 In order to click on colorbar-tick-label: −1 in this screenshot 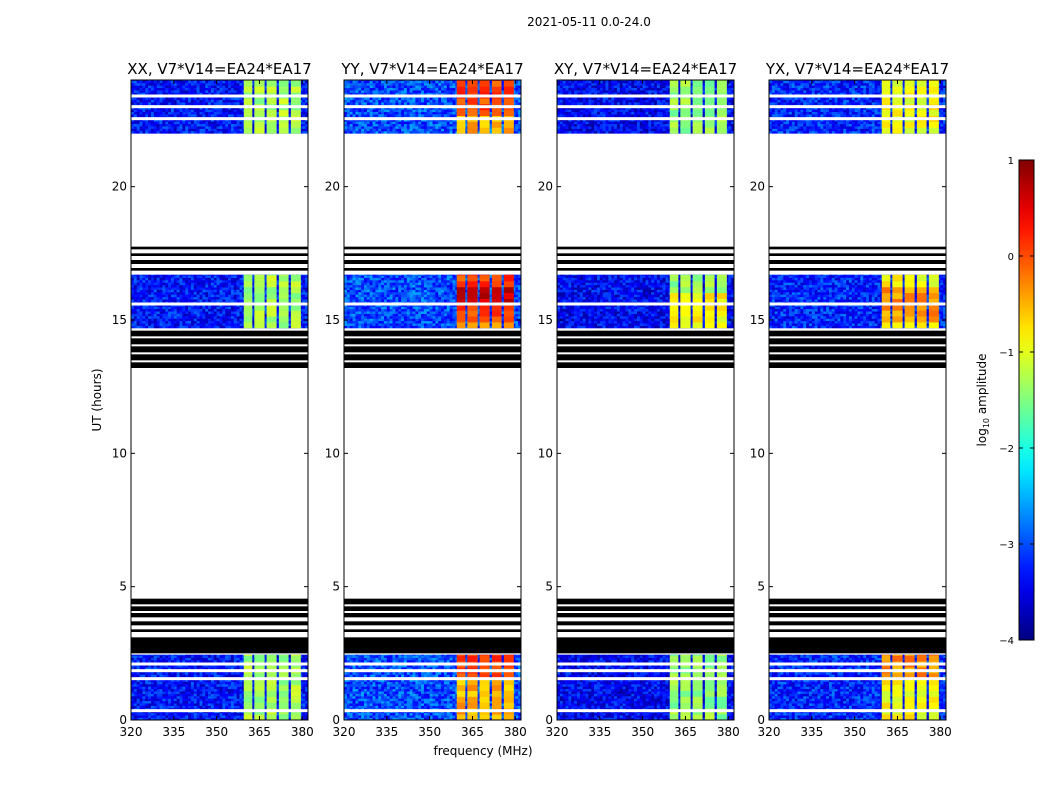, I will do `click(1006, 353)`.